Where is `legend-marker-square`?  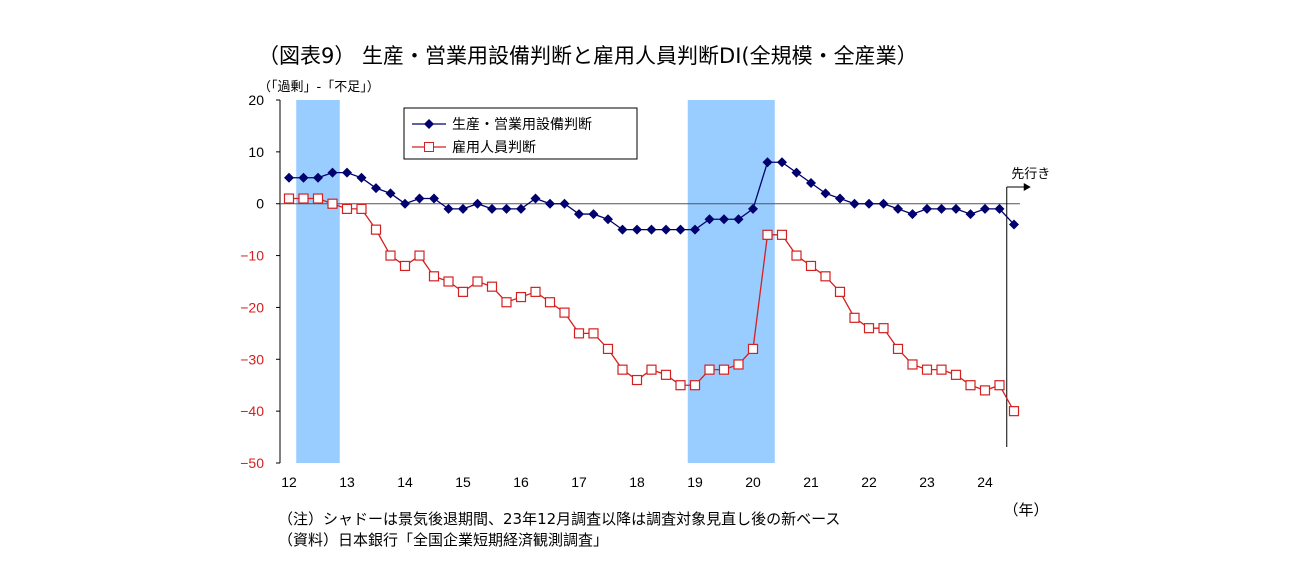
legend-marker-square is located at coordinates (429, 147).